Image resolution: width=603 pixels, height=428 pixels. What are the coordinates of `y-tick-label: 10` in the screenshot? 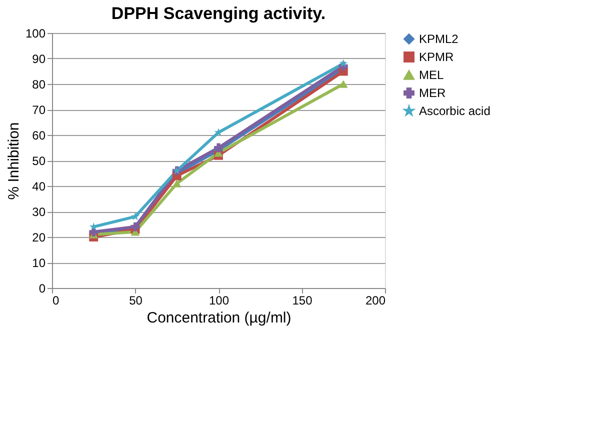 It's located at (39, 263).